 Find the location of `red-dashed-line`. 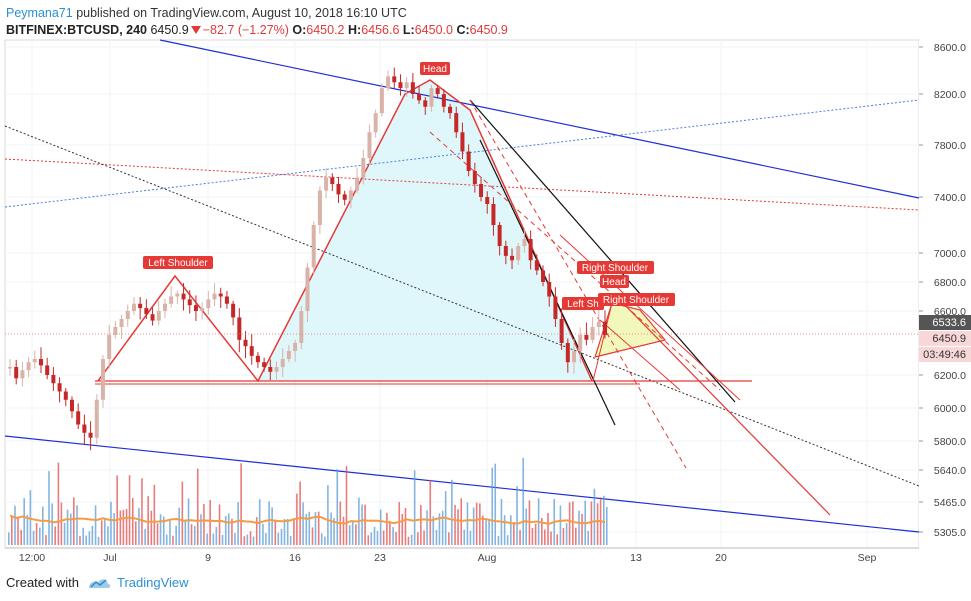

red-dashed-line is located at coordinates (578, 284).